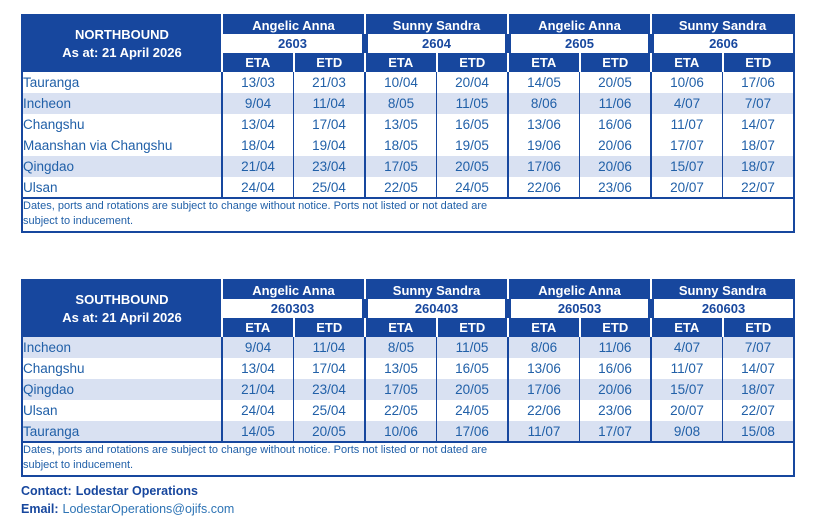  I want to click on schedule-date-cell: 18/05, so click(400, 145).